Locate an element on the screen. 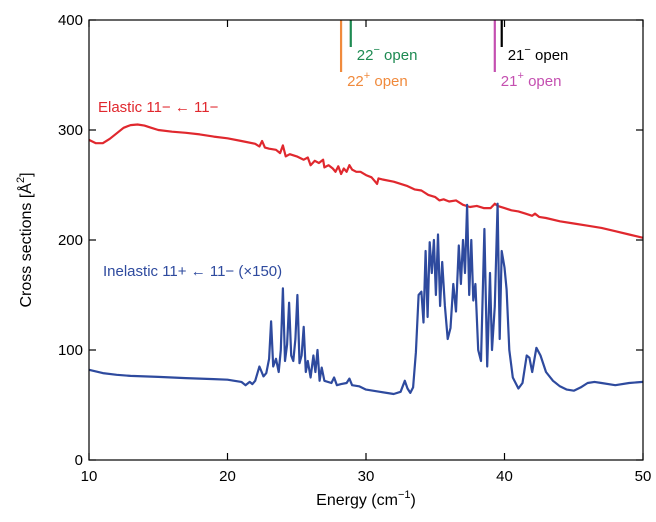 Image resolution: width=656 pixels, height=522 pixels. threshold-label: 21+ open is located at coordinates (531, 80).